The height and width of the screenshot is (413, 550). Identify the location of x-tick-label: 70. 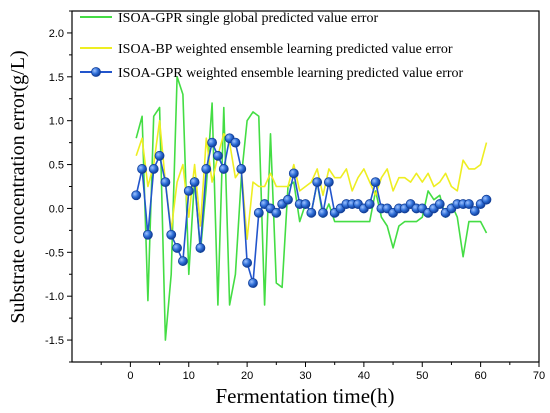
(539, 376).